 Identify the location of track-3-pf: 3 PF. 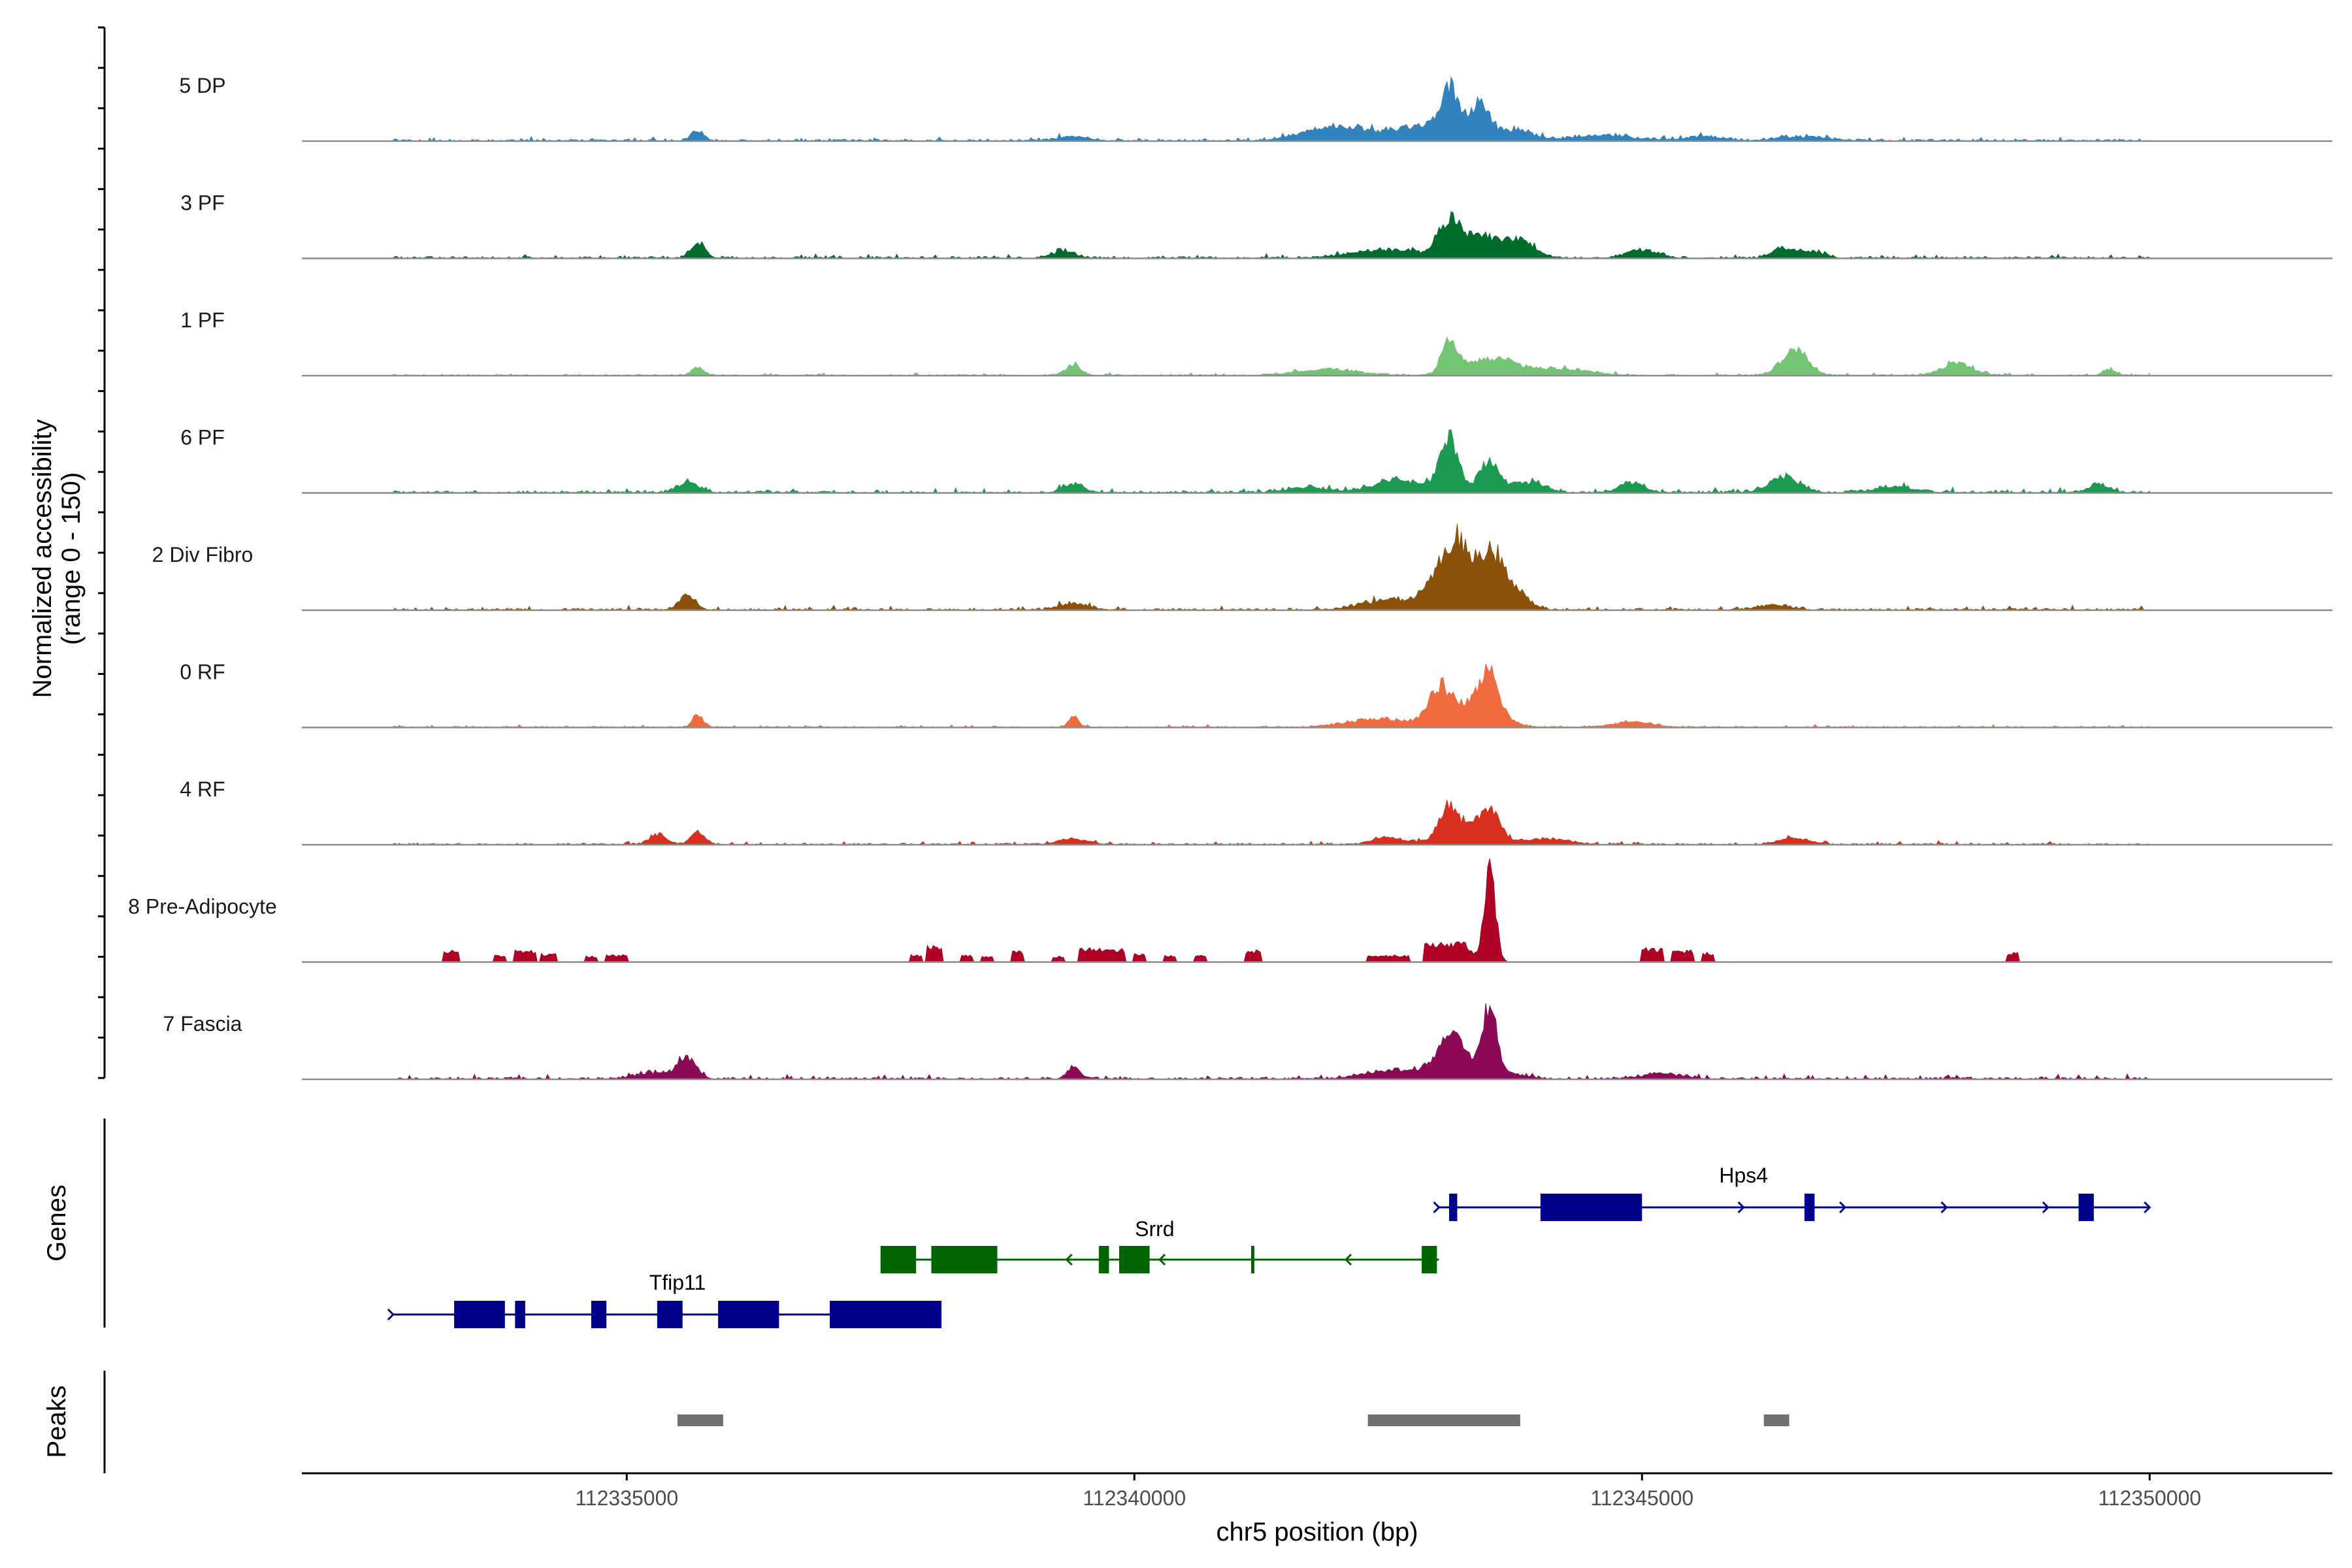
(1256, 225).